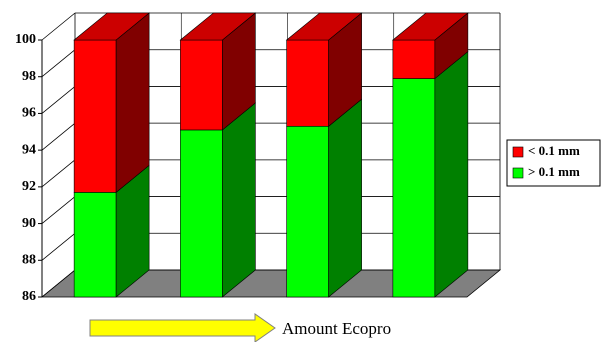 The image size is (607, 342). Describe the element at coordinates (29, 76) in the screenshot. I see `y-tick-label: 98` at that location.